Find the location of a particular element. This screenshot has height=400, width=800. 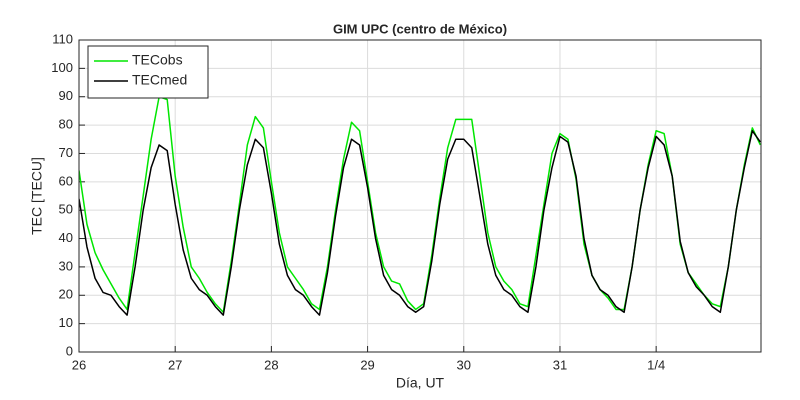

legend-label: TECobs is located at coordinates (157, 60).